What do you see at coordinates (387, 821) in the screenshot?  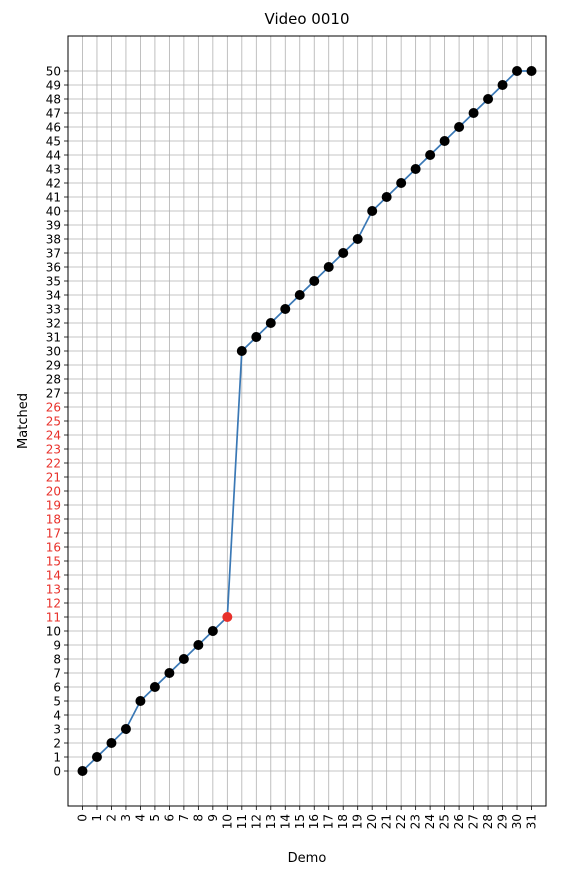 I see `x-tick-label: 21` at bounding box center [387, 821].